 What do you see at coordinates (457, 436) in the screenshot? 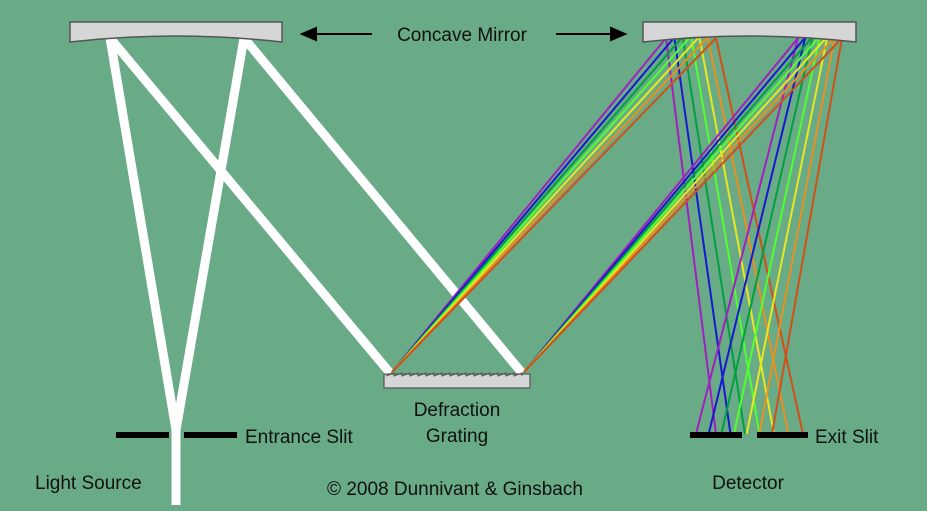
I see `defraction-label-line2: Grating` at bounding box center [457, 436].